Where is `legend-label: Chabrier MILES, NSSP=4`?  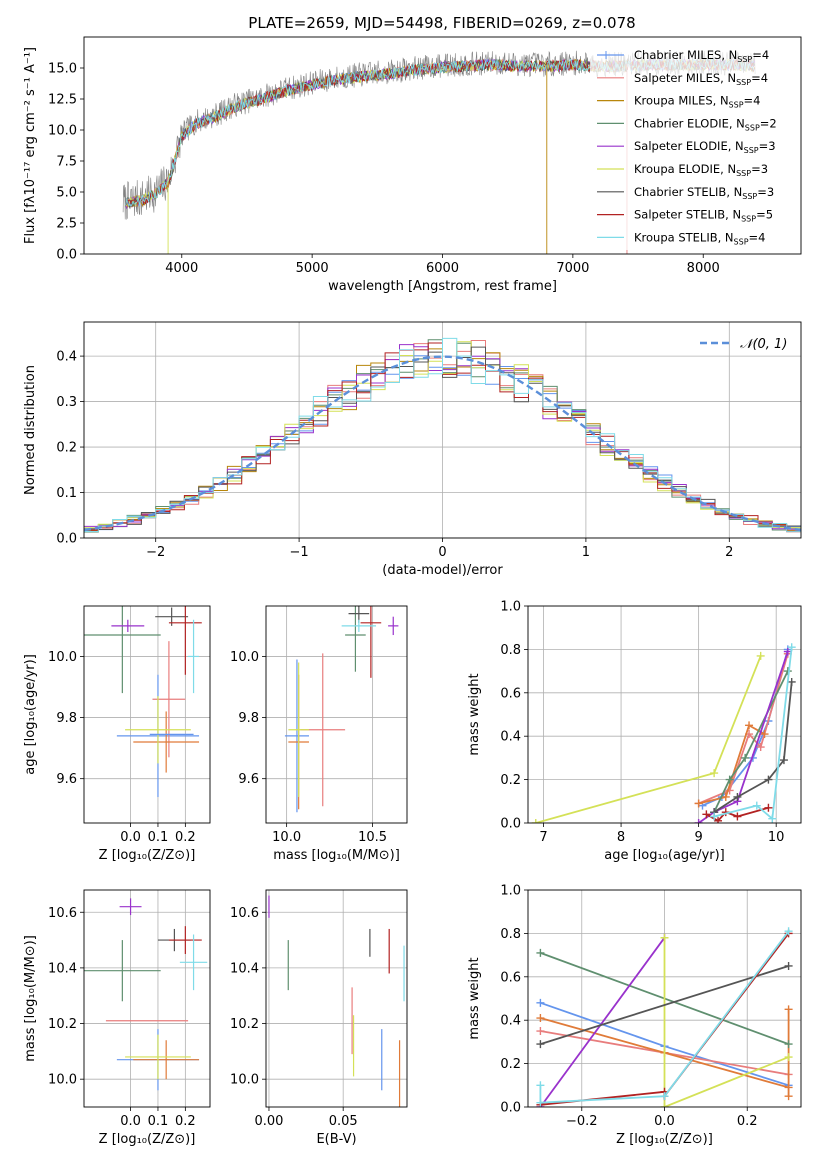 legend-label: Chabrier MILES, NSSP=4 is located at coordinates (701, 56).